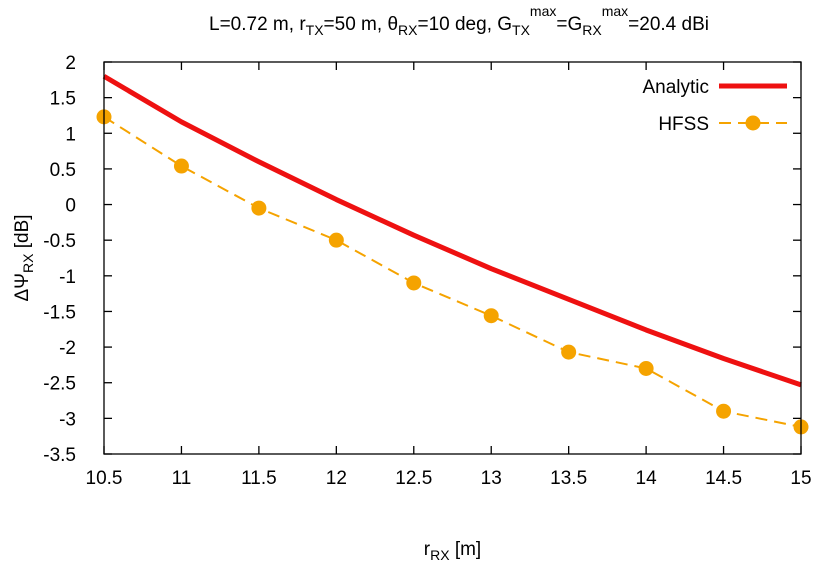  Describe the element at coordinates (59, 384) in the screenshot. I see `y-tick-label: -2.5` at that location.